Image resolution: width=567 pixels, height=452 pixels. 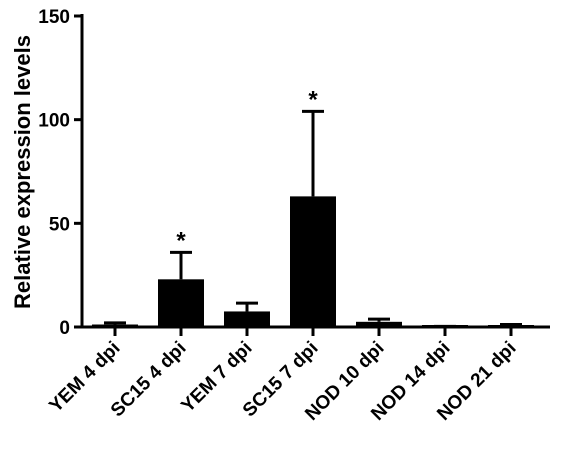 What do you see at coordinates (64, 328) in the screenshot?
I see `y-tick-label: 0` at bounding box center [64, 328].